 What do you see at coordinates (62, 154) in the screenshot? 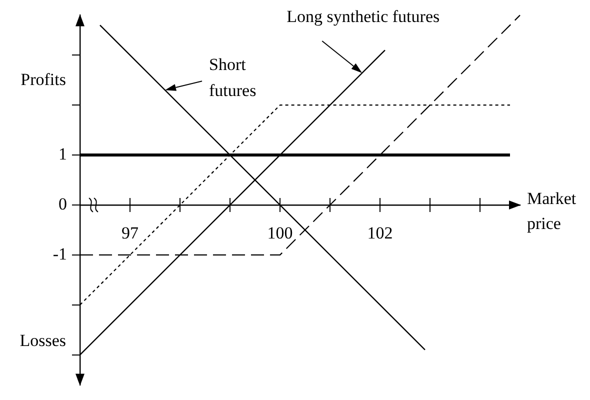
I see `y-tick-label: 1` at bounding box center [62, 154].